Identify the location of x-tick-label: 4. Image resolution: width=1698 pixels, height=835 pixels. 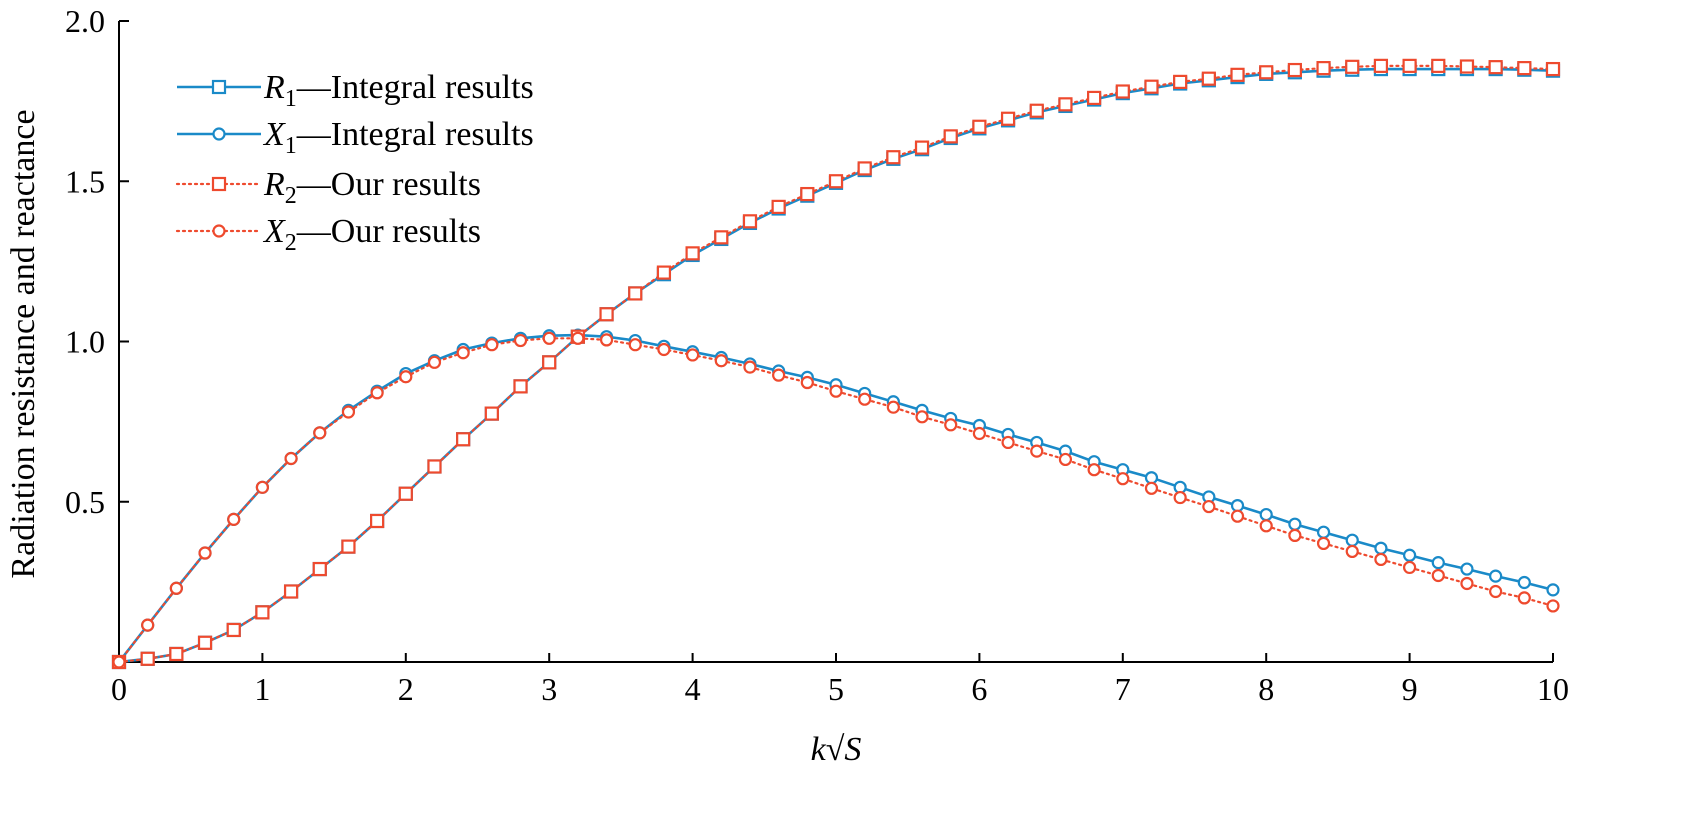
(693, 689).